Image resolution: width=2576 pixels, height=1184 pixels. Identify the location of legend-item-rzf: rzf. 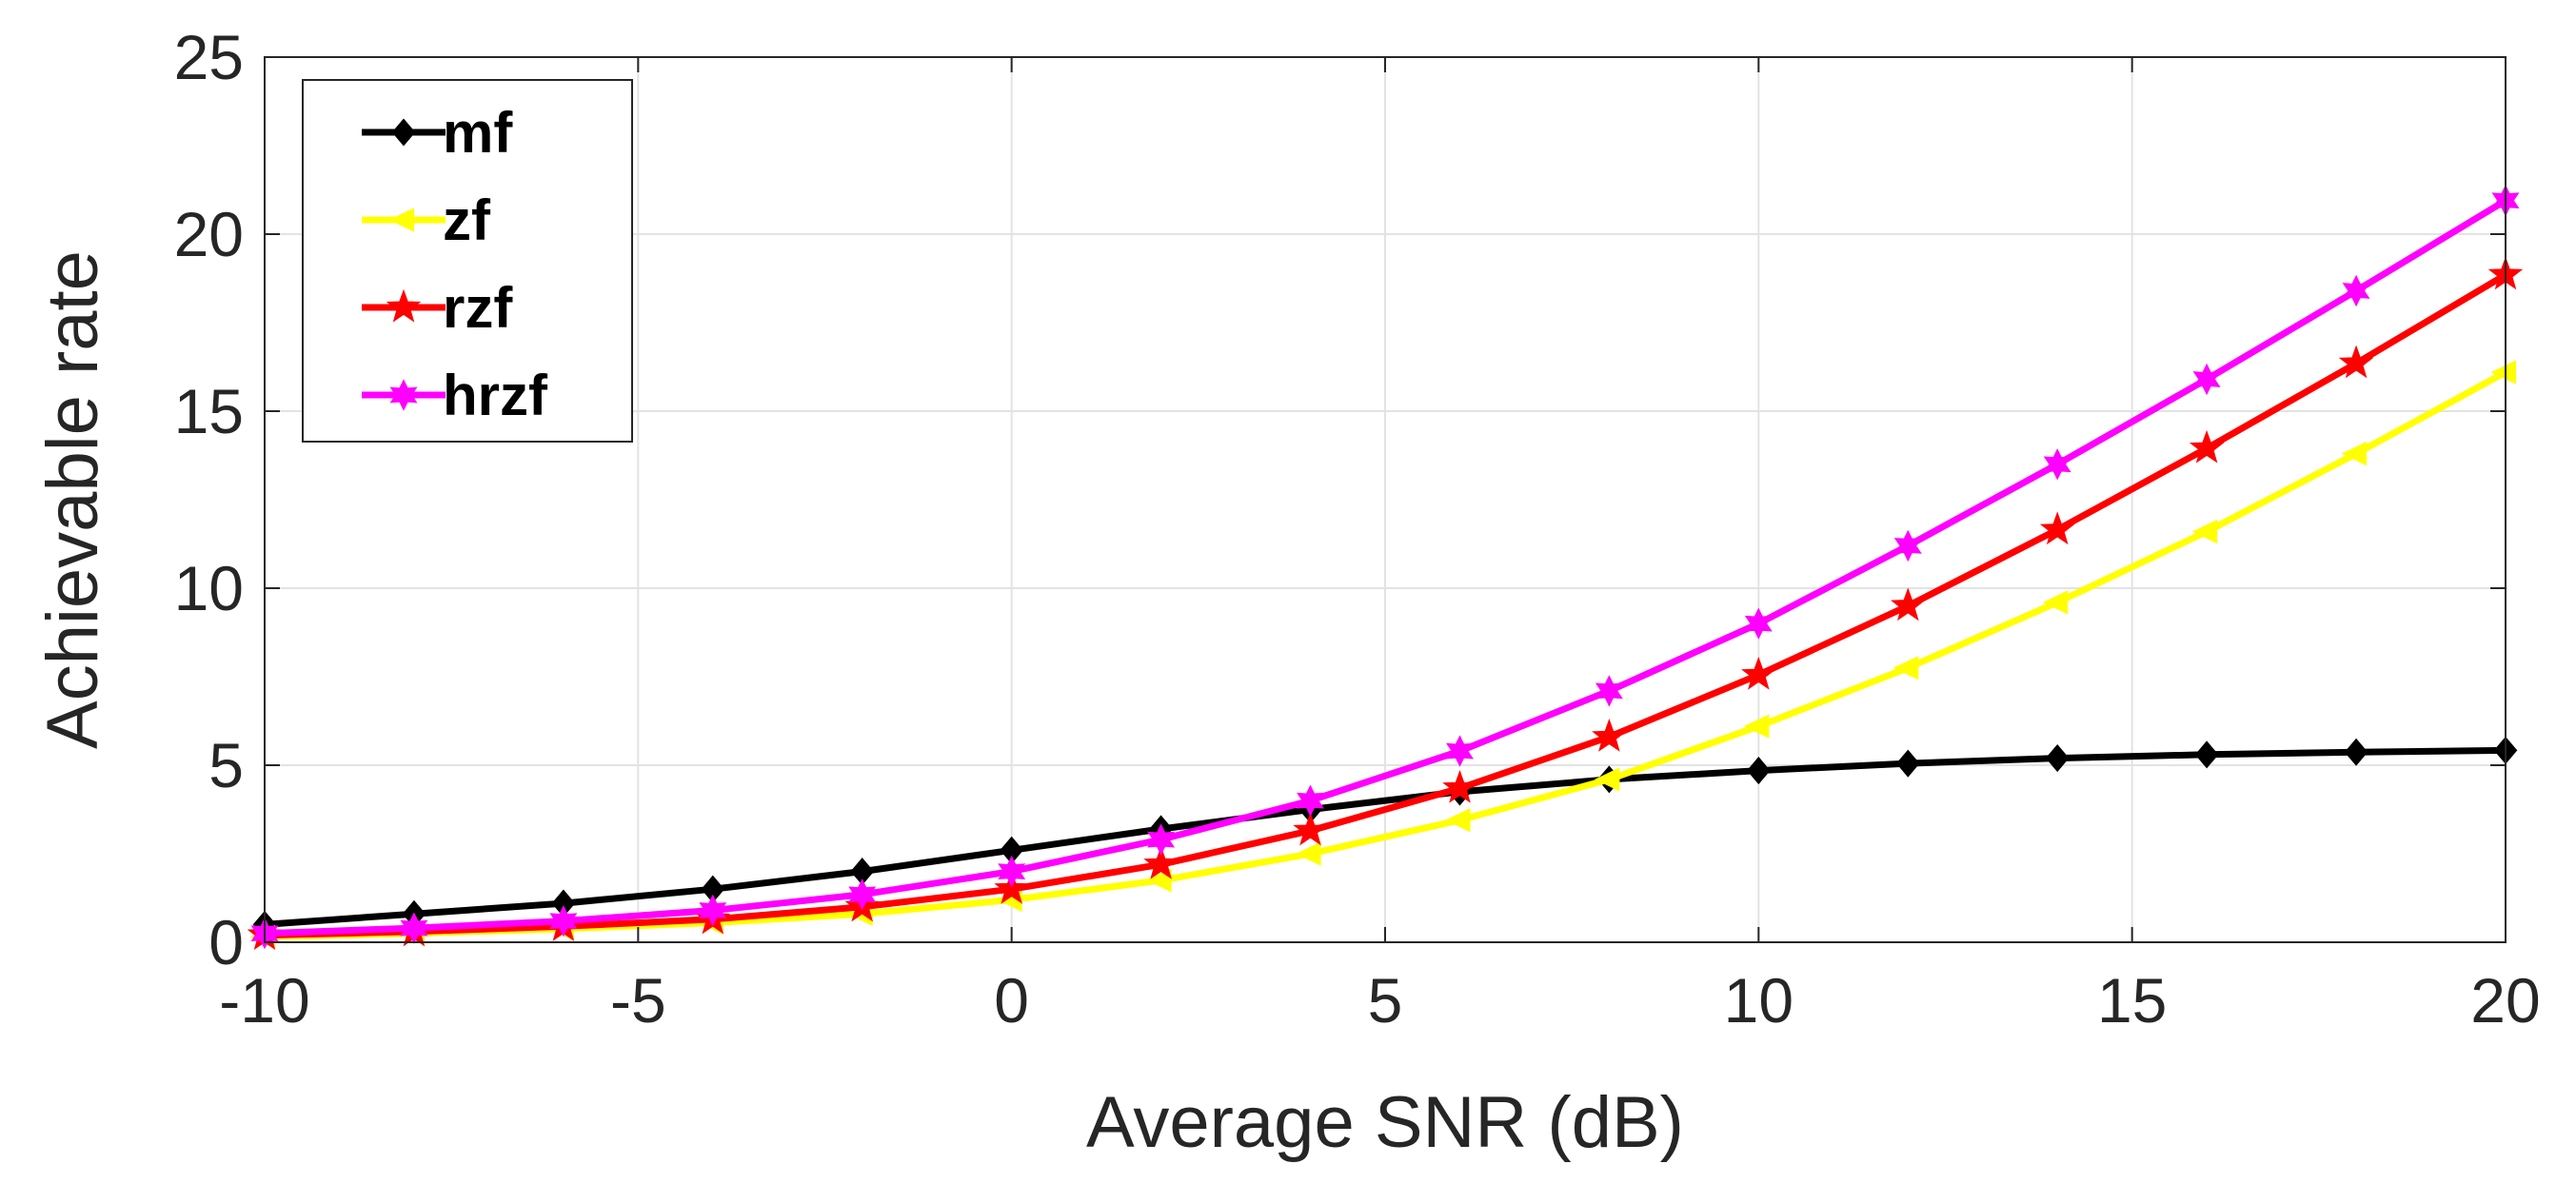
(437, 308).